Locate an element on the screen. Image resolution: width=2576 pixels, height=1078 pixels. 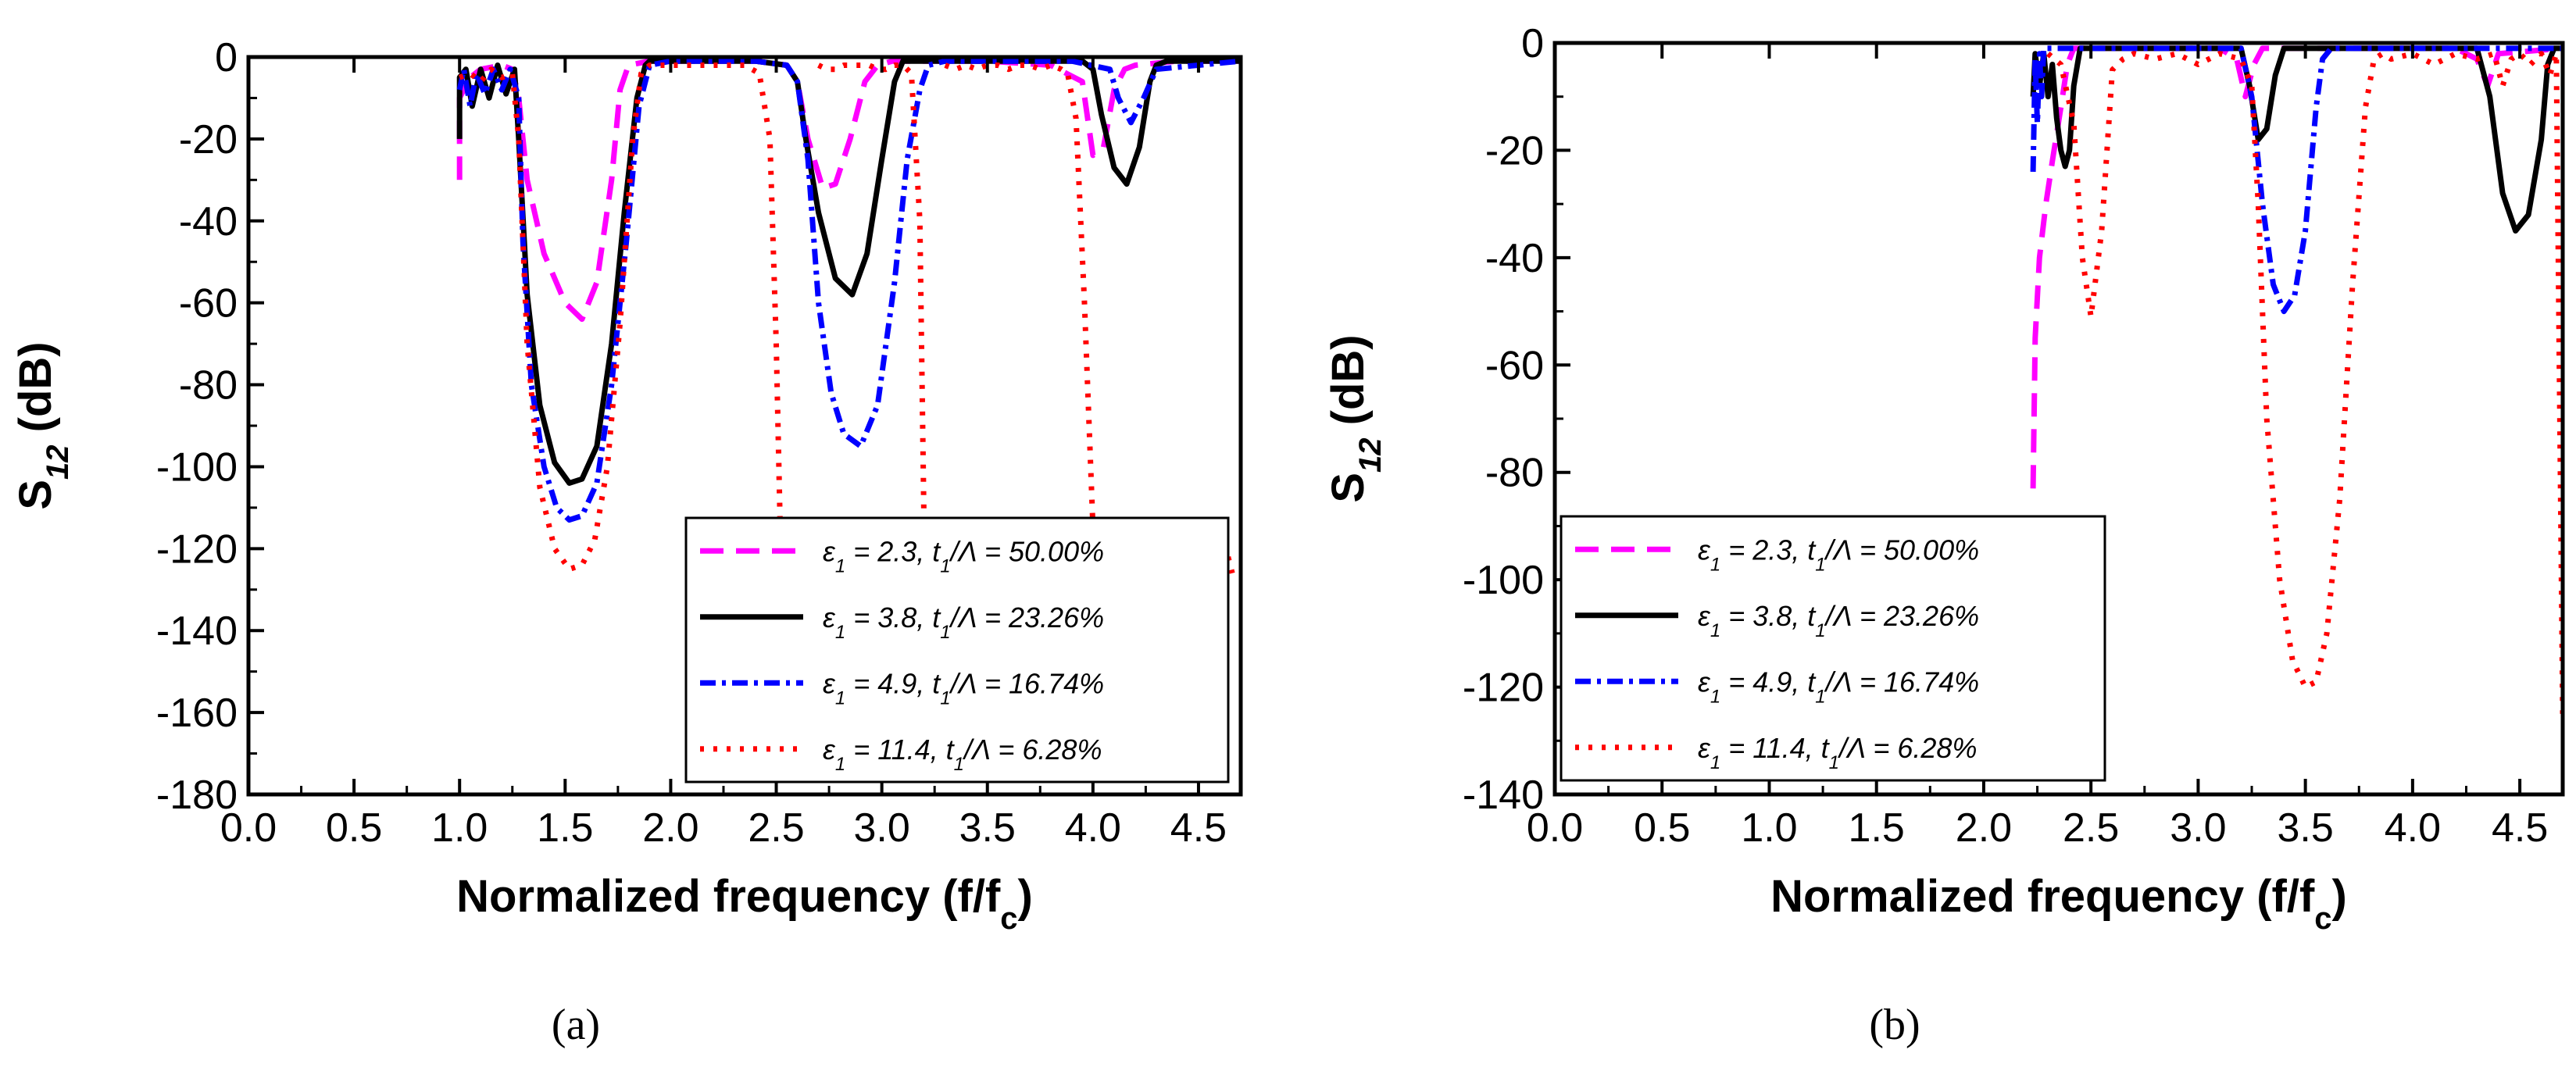
plot-area is located at coordinates (2297, 380).